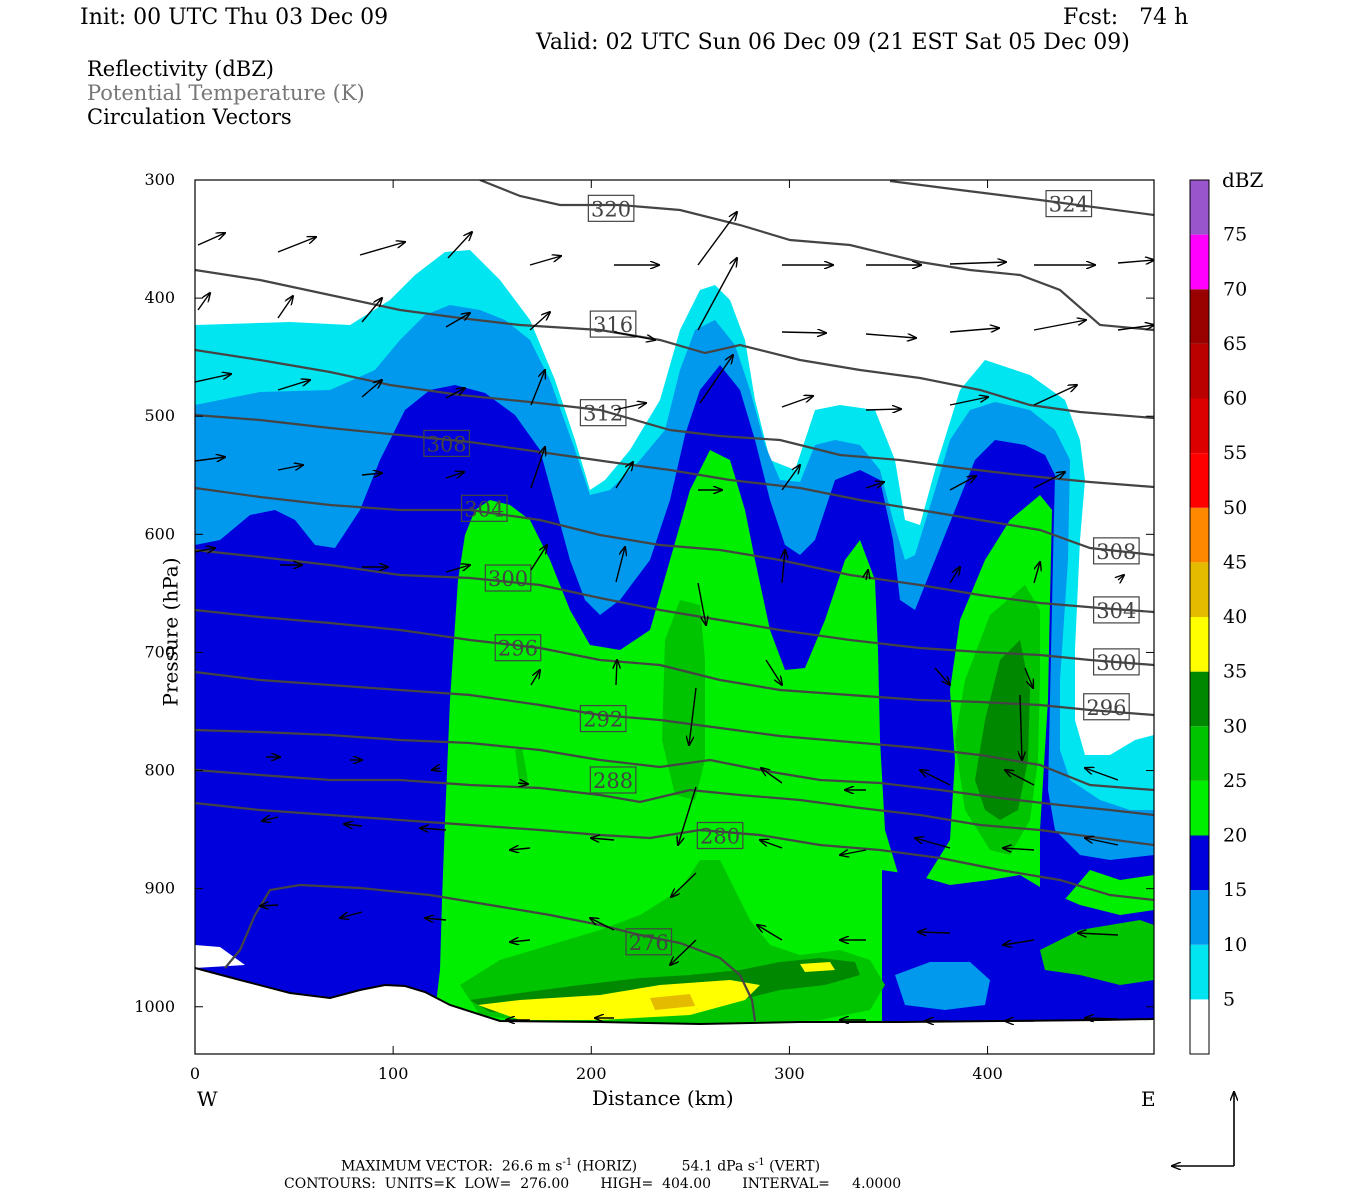 Image resolution: width=1350 pixels, height=1200 pixels. What do you see at coordinates (532, 1166) in the screenshot?
I see `max-horiz-value: 26.6 m s` at bounding box center [532, 1166].